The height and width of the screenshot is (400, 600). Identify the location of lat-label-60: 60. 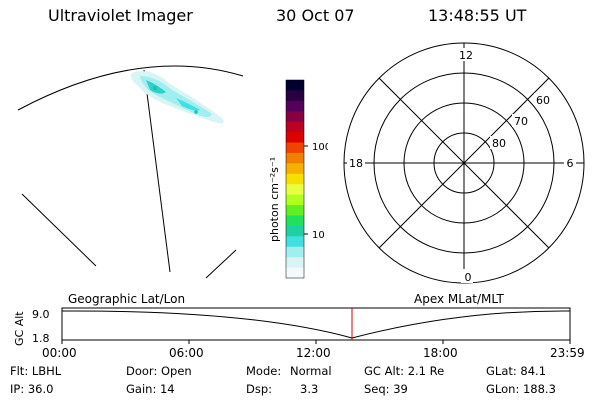
(543, 100).